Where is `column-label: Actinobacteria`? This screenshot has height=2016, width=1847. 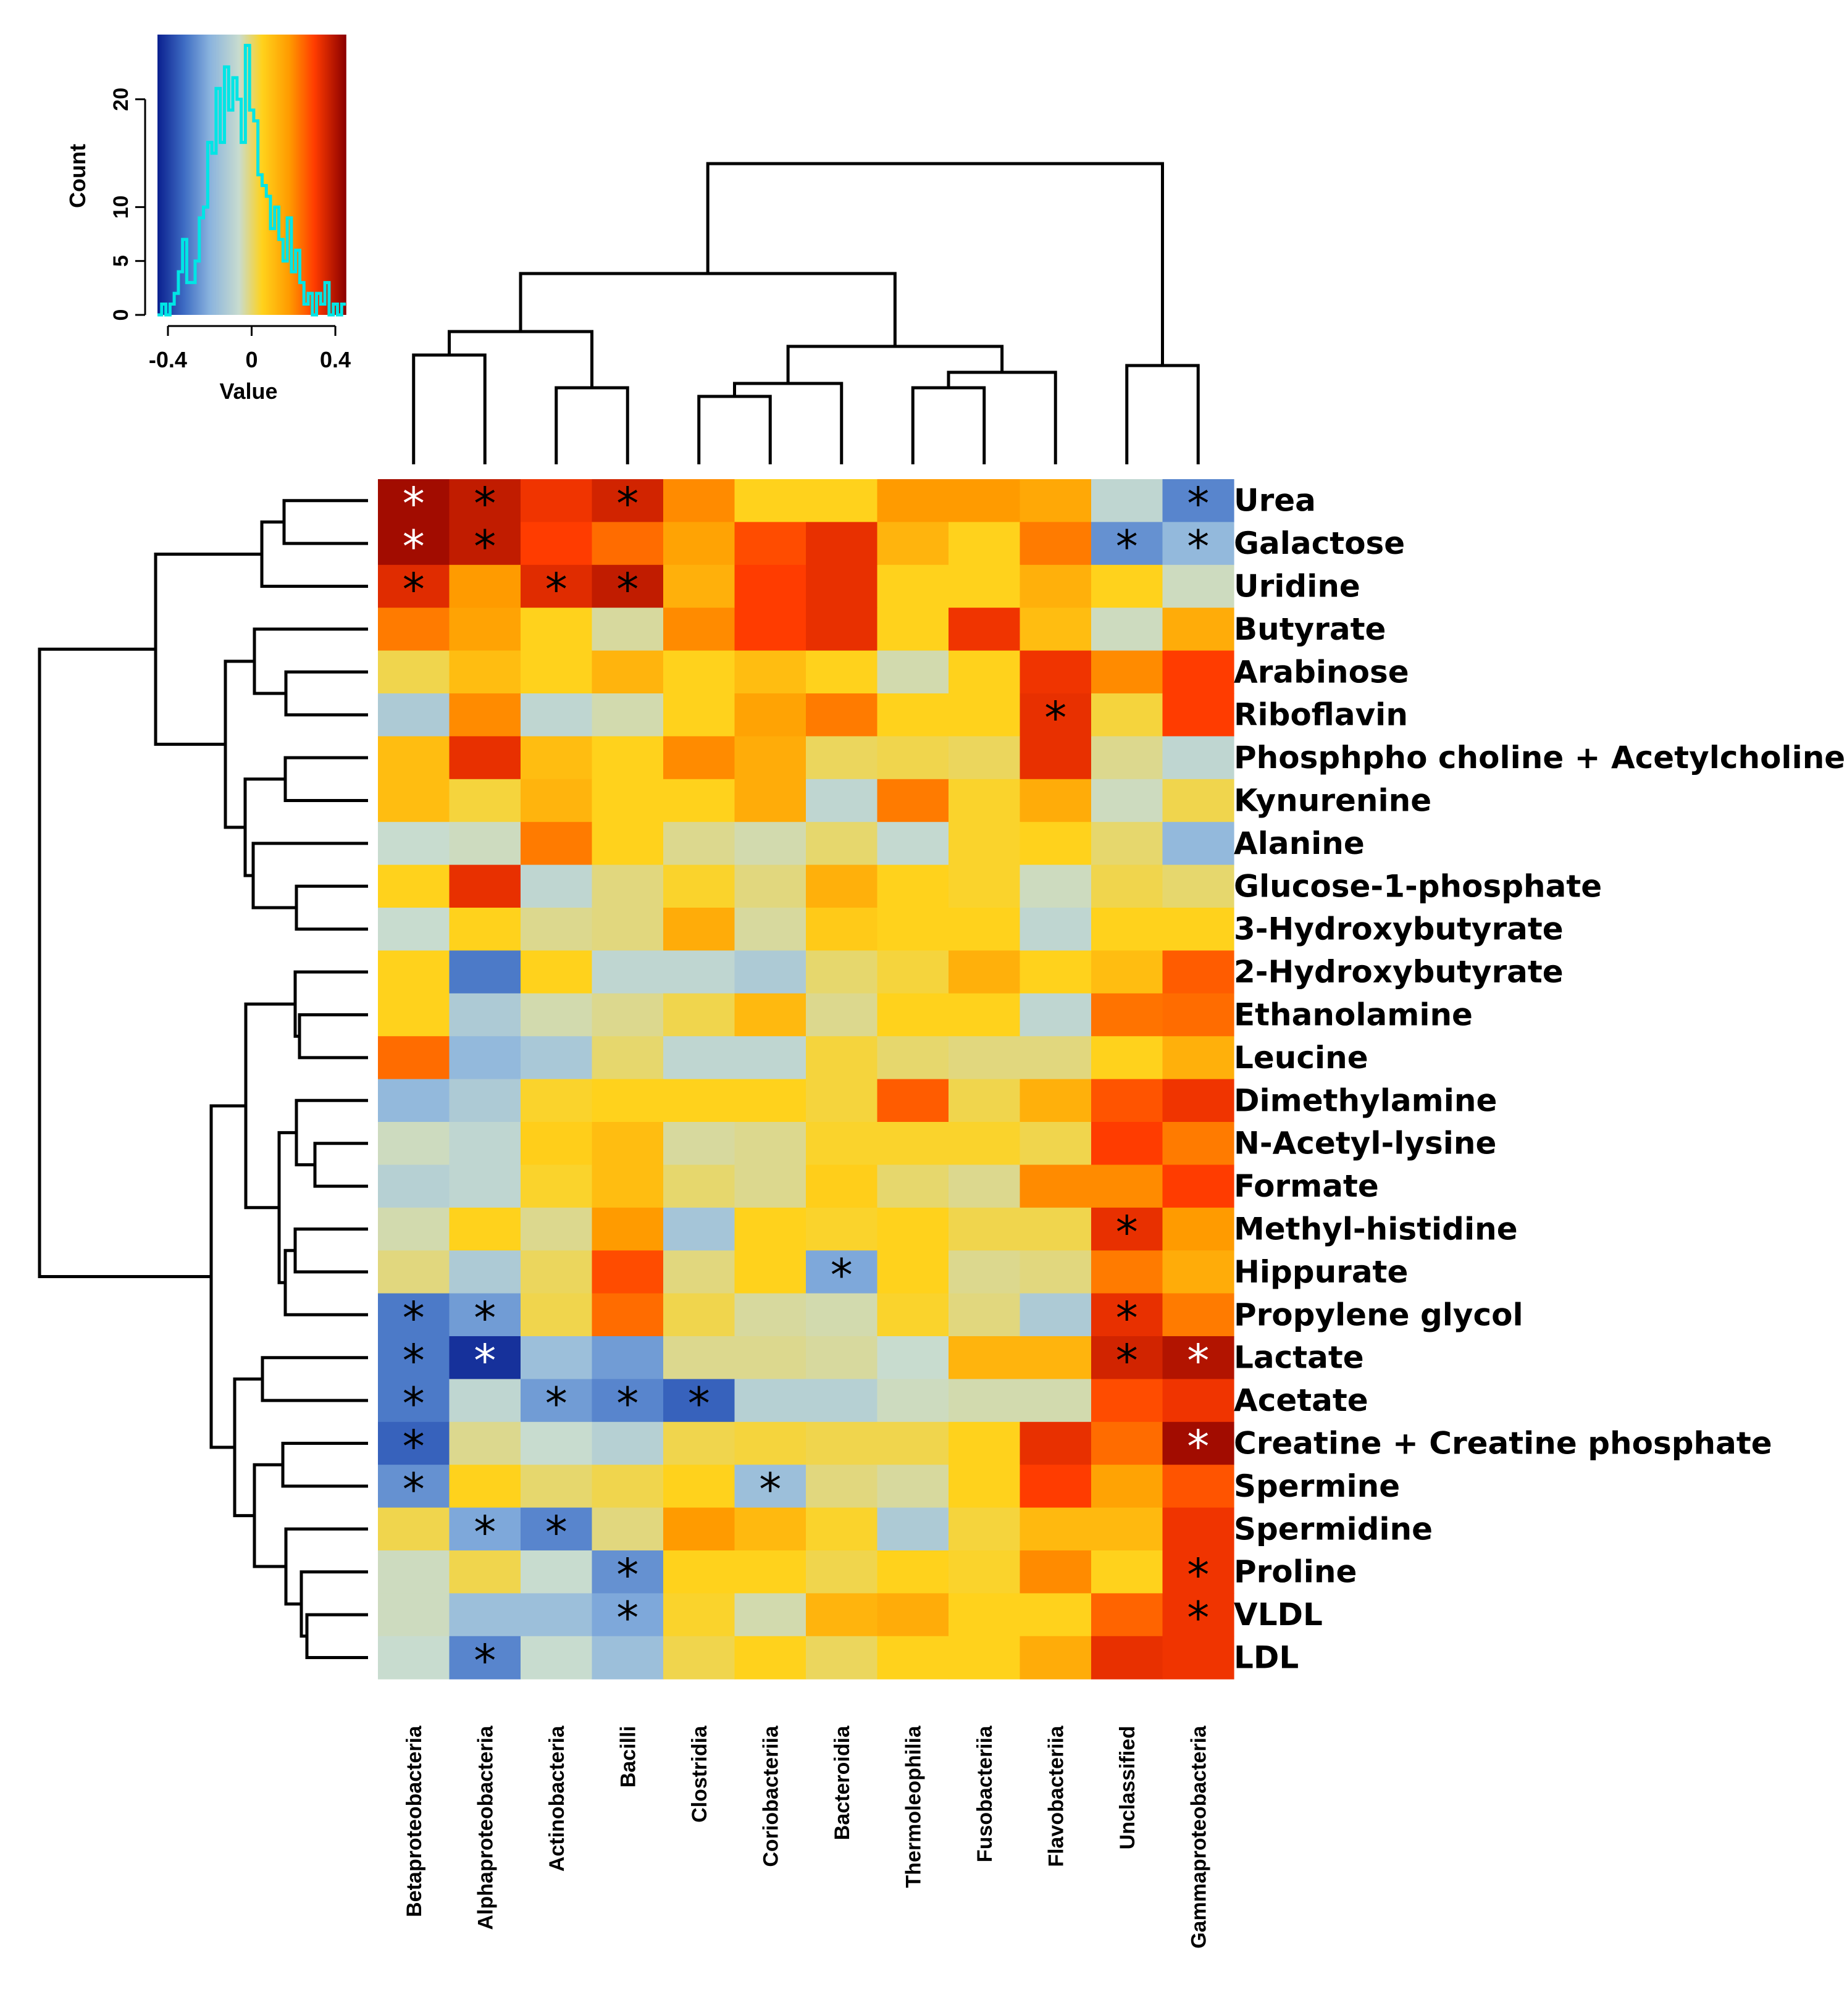 column-label: Actinobacteria is located at coordinates (557, 1798).